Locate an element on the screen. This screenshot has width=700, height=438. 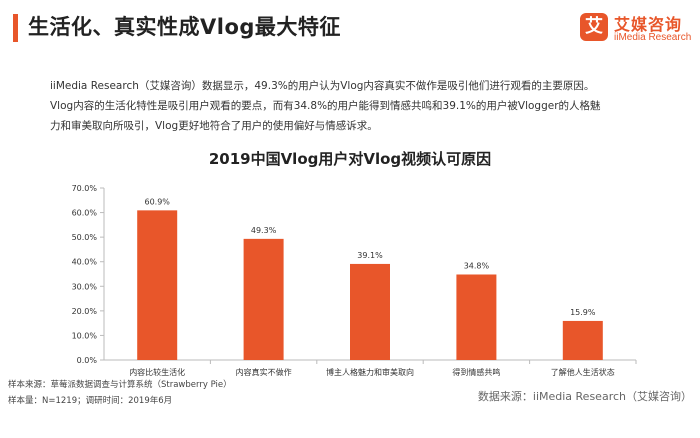
y-tick-label: 40.0% is located at coordinates (85, 262).